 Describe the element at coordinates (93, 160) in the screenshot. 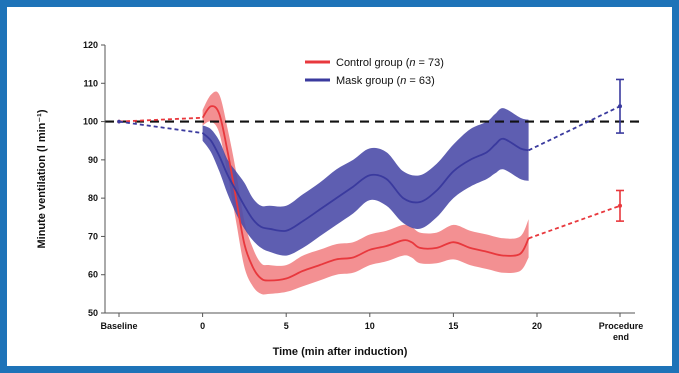

I see `y-tick-label-90: 90` at that location.